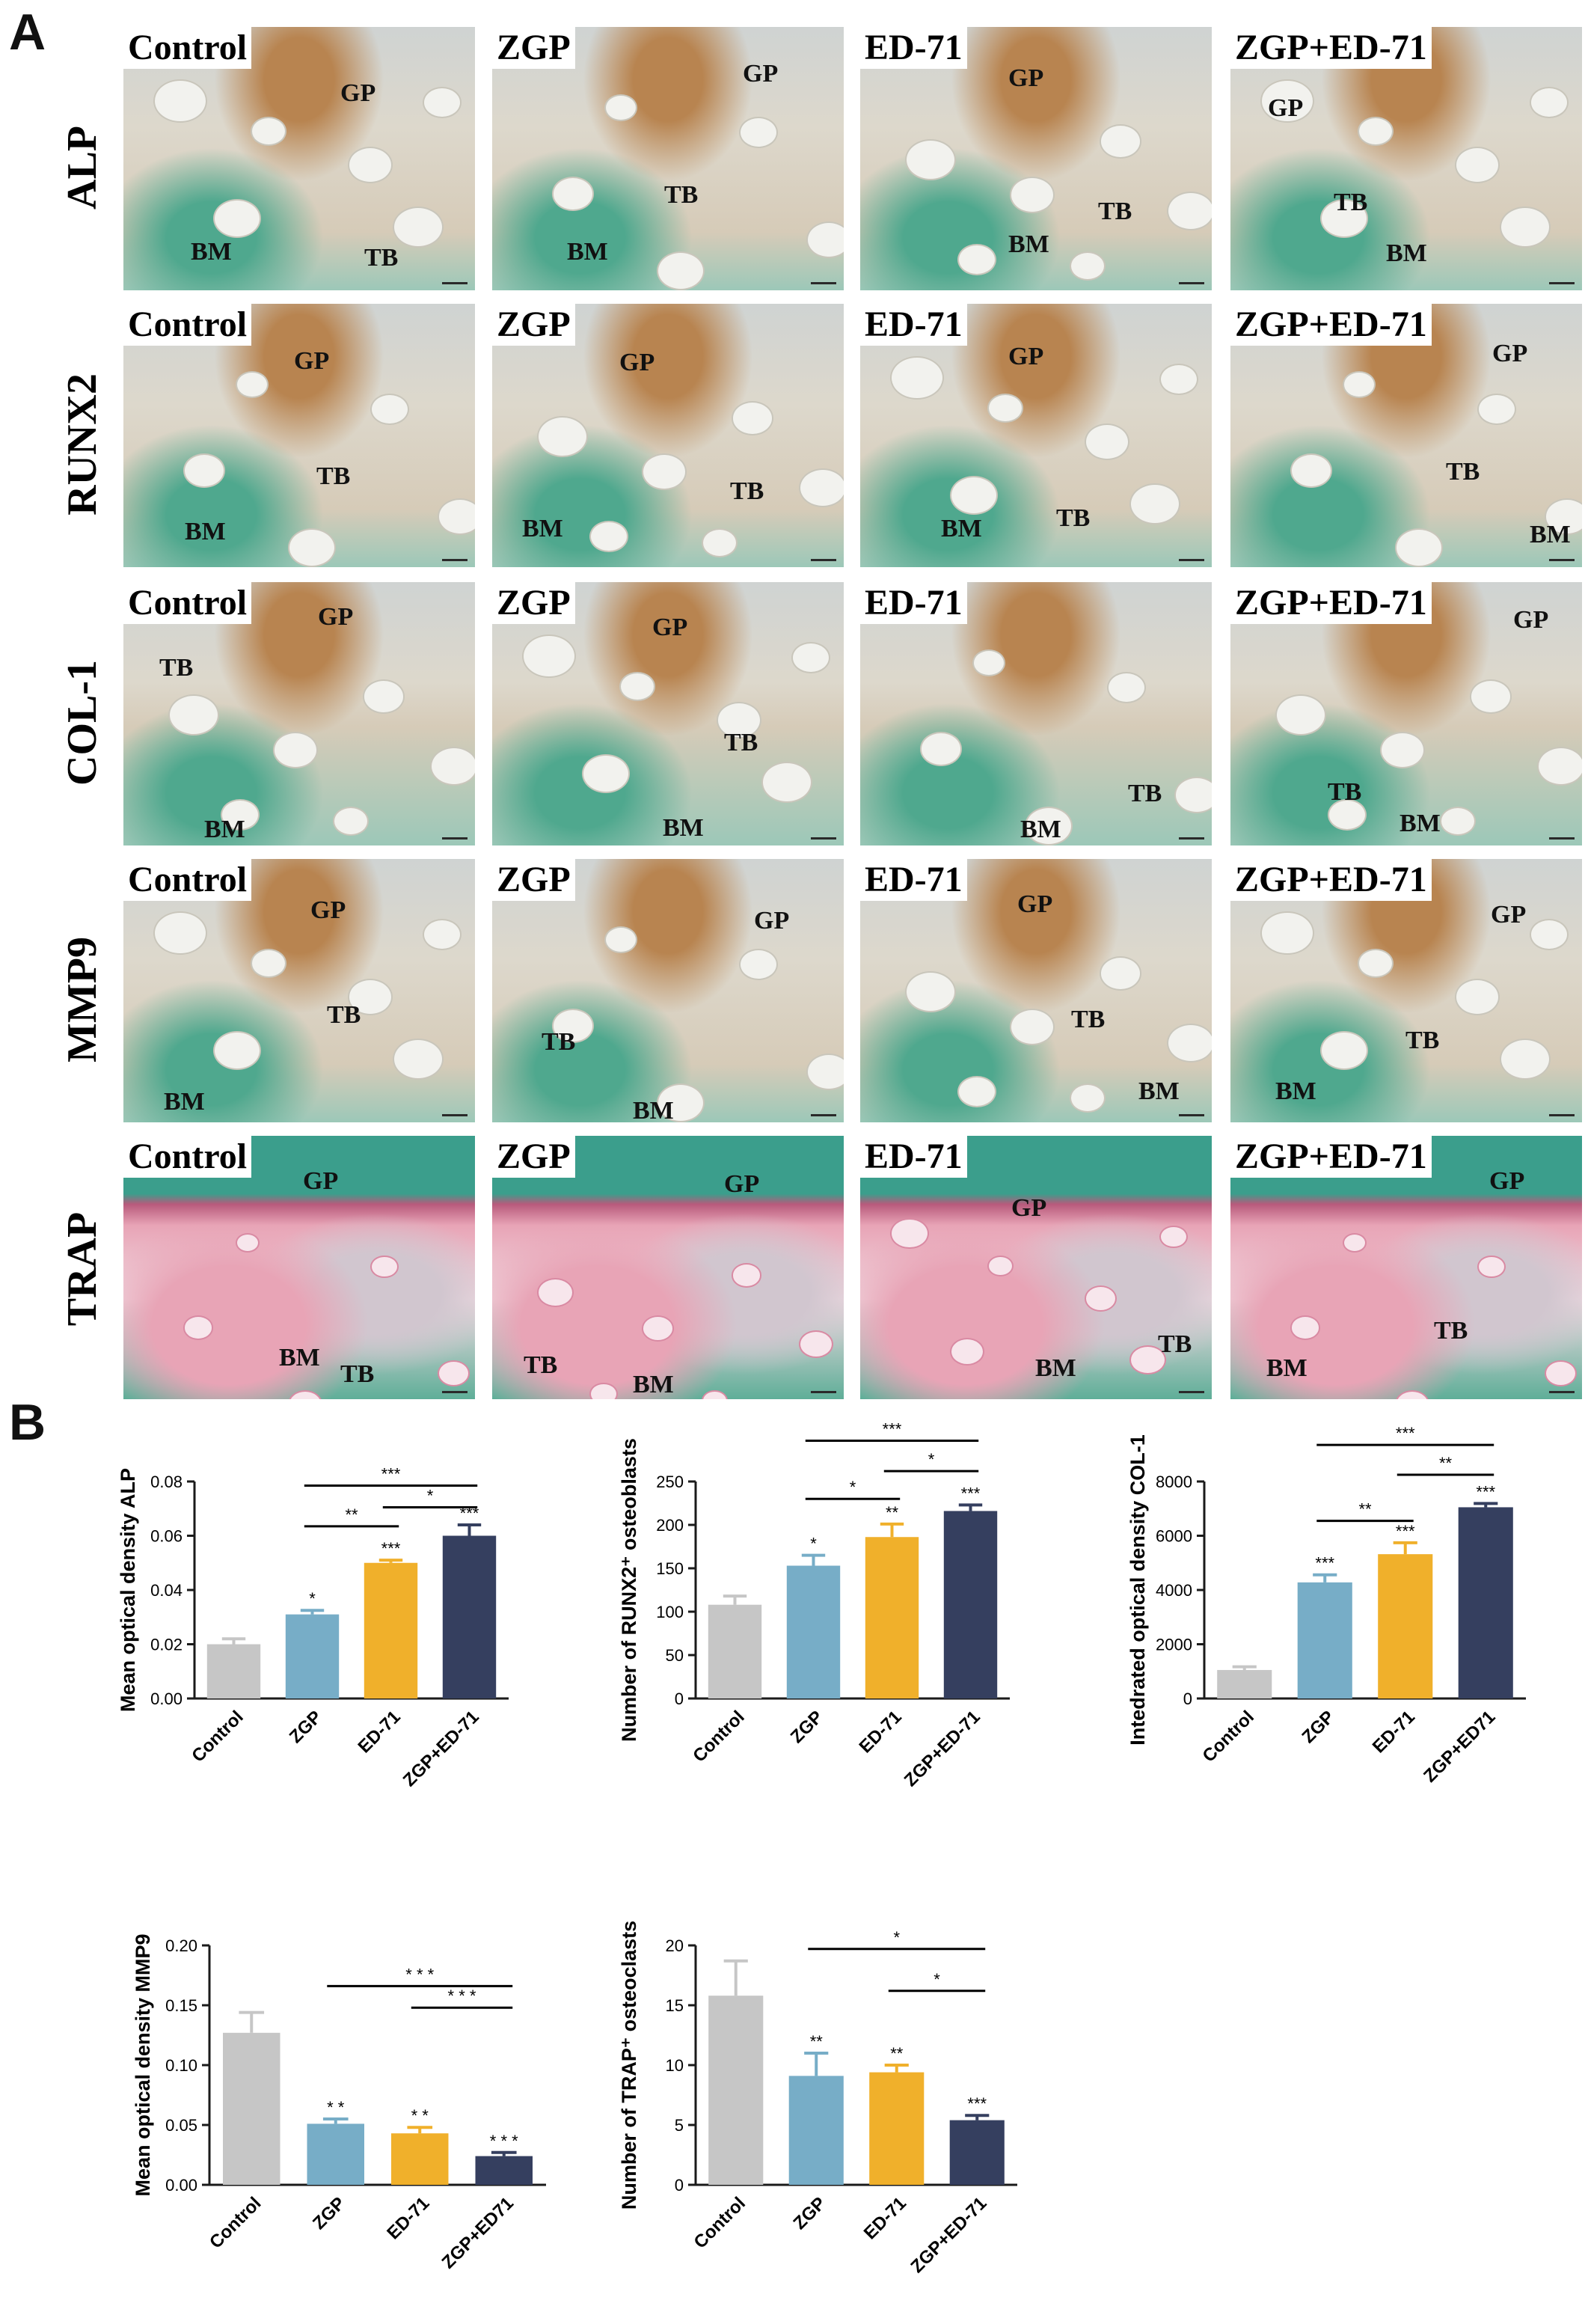 The width and height of the screenshot is (1585, 2324). Describe the element at coordinates (420, 1974) in the screenshot. I see `bracket-label: * * *` at that location.